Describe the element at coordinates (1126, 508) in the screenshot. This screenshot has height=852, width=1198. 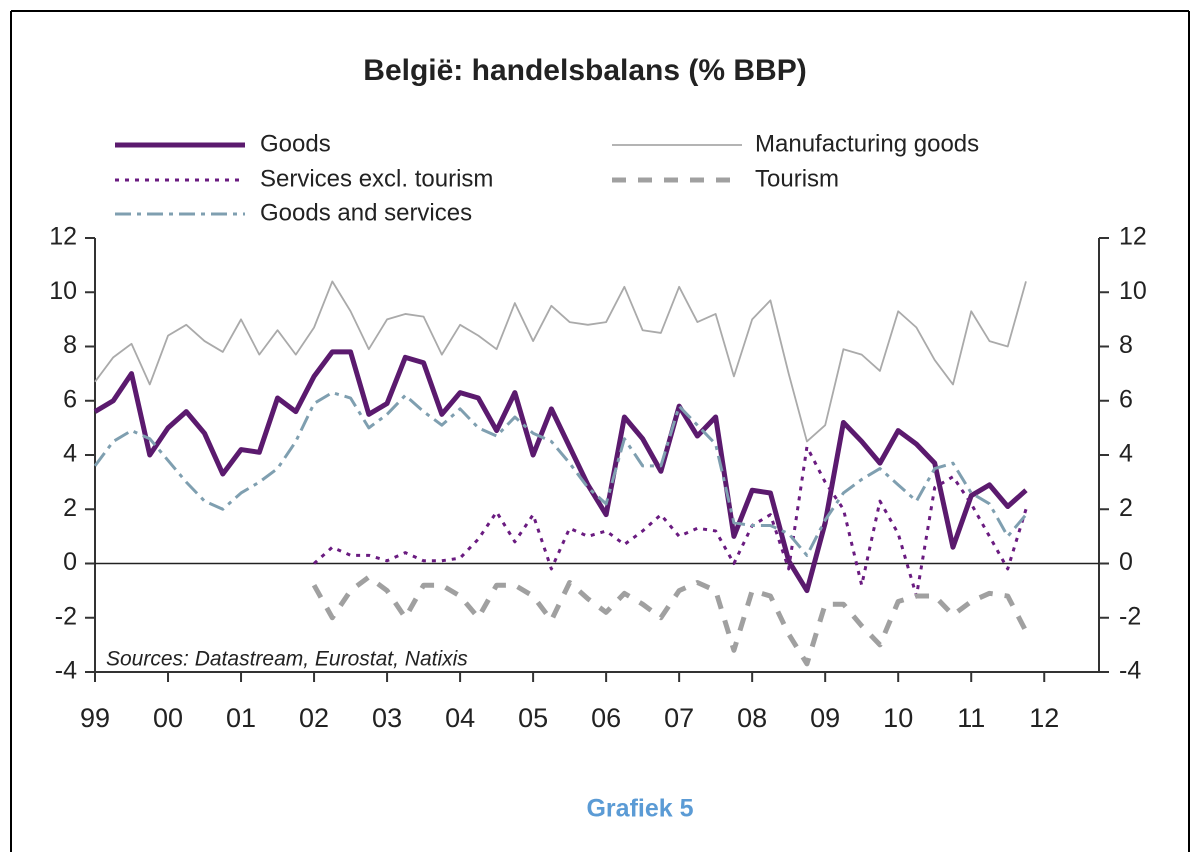
I see `y2-tick-label: 2` at that location.